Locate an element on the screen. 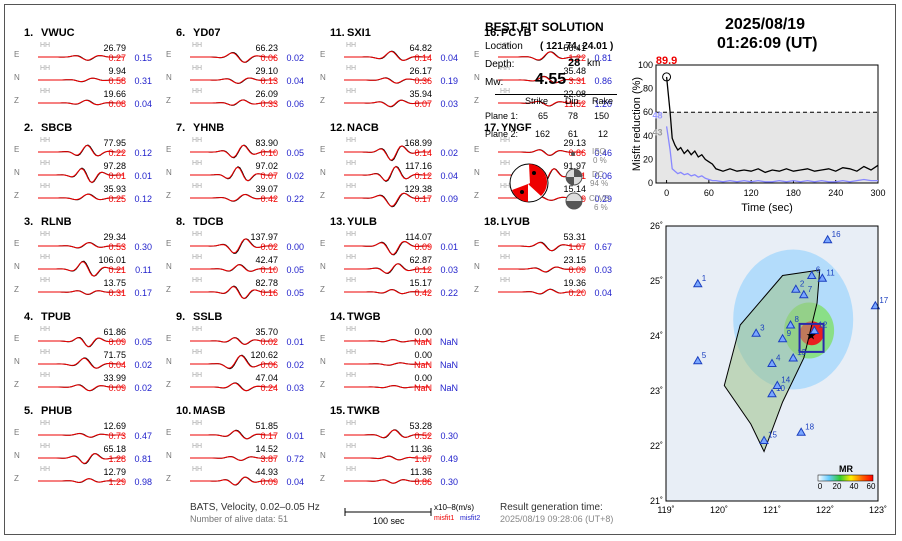 This screenshot has width=902, height=541. station-title: 18. is located at coordinates (492, 222).